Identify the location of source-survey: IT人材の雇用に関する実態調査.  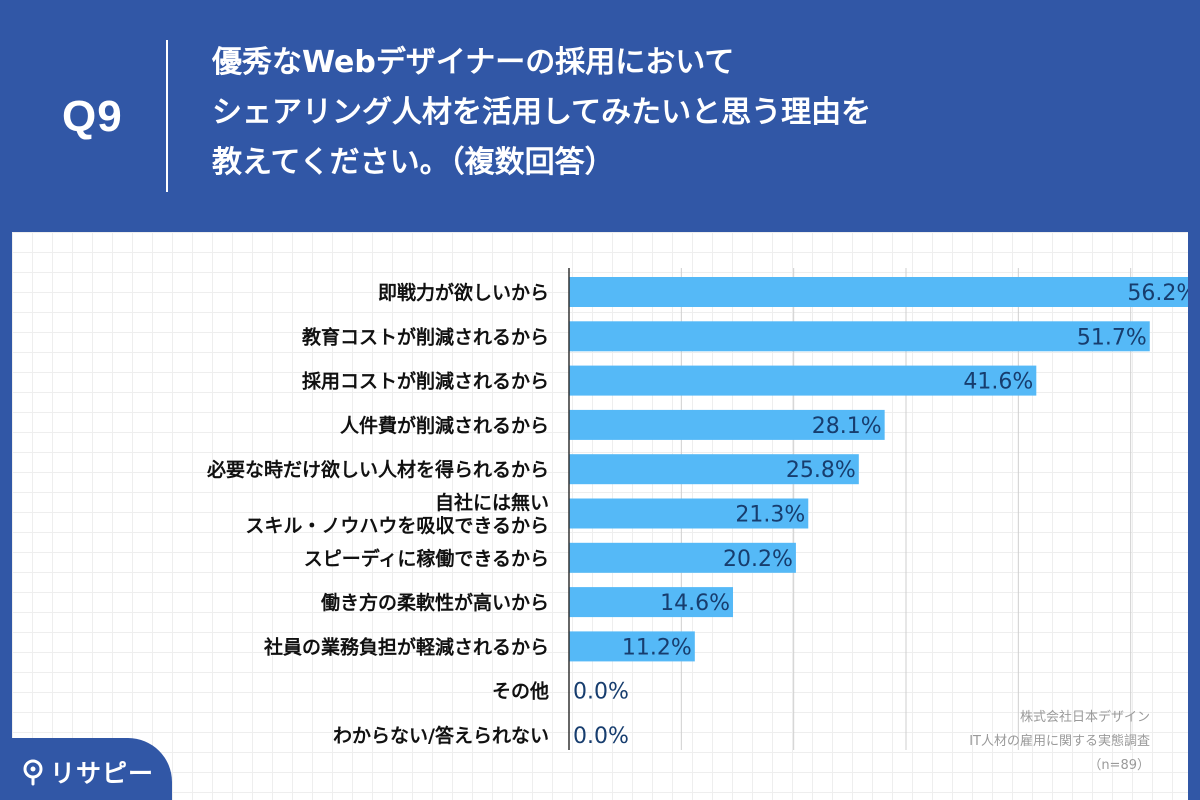
(1059, 741).